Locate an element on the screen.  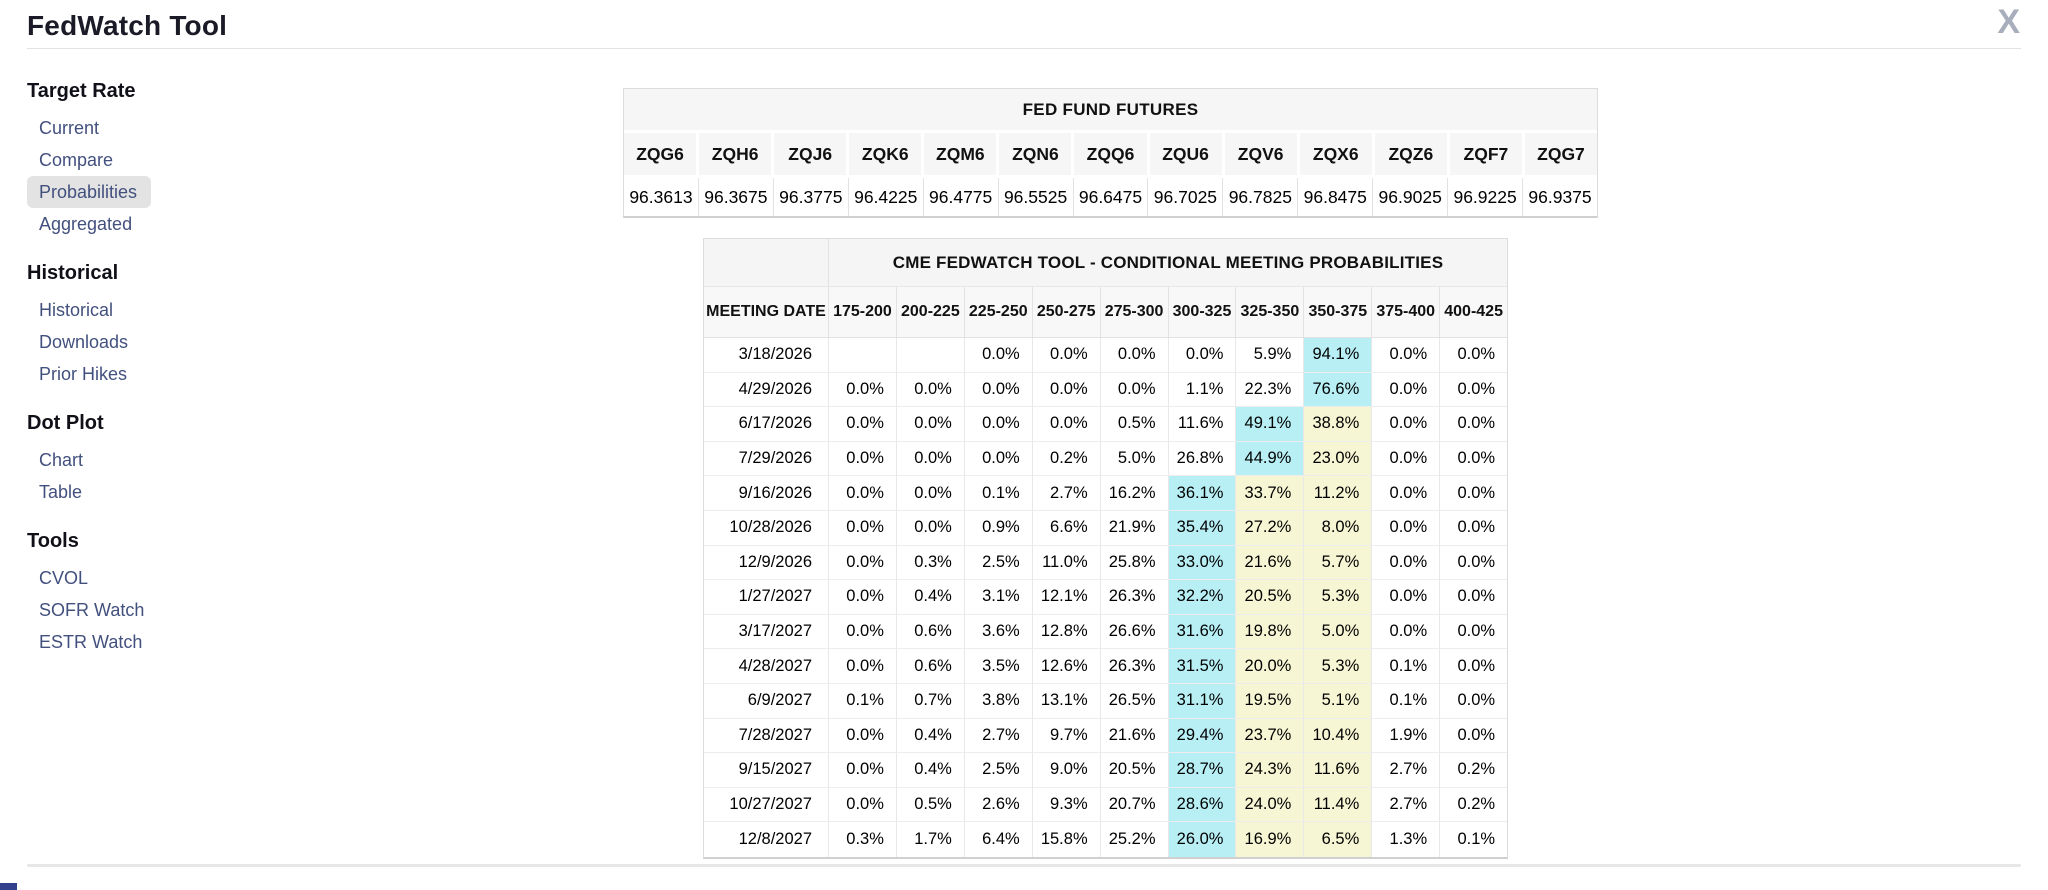
probability-cell: 23.0% is located at coordinates (1338, 458).